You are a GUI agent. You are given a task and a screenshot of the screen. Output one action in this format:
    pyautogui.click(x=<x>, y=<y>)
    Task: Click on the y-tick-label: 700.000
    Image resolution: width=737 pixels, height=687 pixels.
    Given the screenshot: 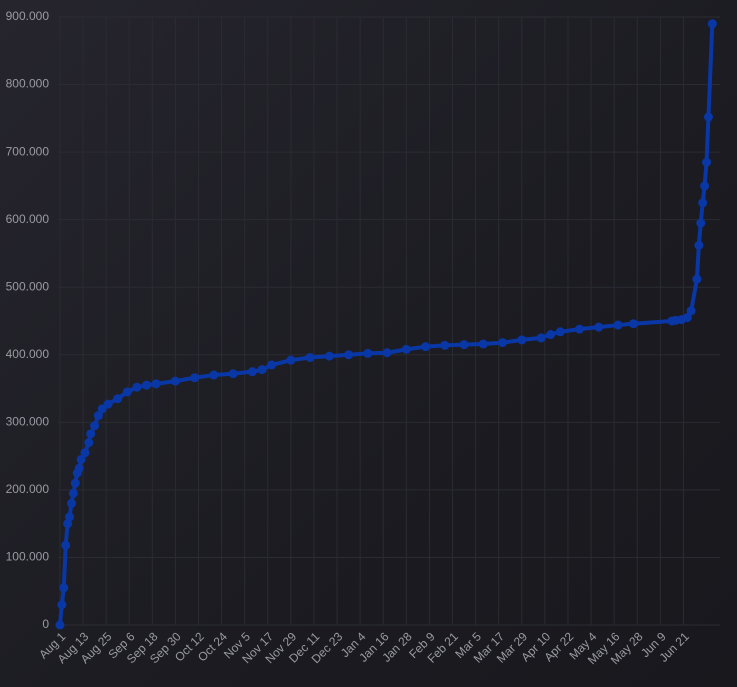 What is the action you would take?
    pyautogui.click(x=28, y=151)
    